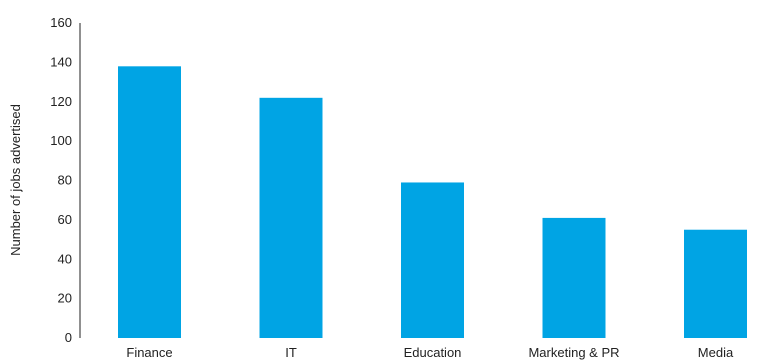 The width and height of the screenshot is (782, 363). What do you see at coordinates (68, 337) in the screenshot?
I see `y-tick-label: 0` at bounding box center [68, 337].